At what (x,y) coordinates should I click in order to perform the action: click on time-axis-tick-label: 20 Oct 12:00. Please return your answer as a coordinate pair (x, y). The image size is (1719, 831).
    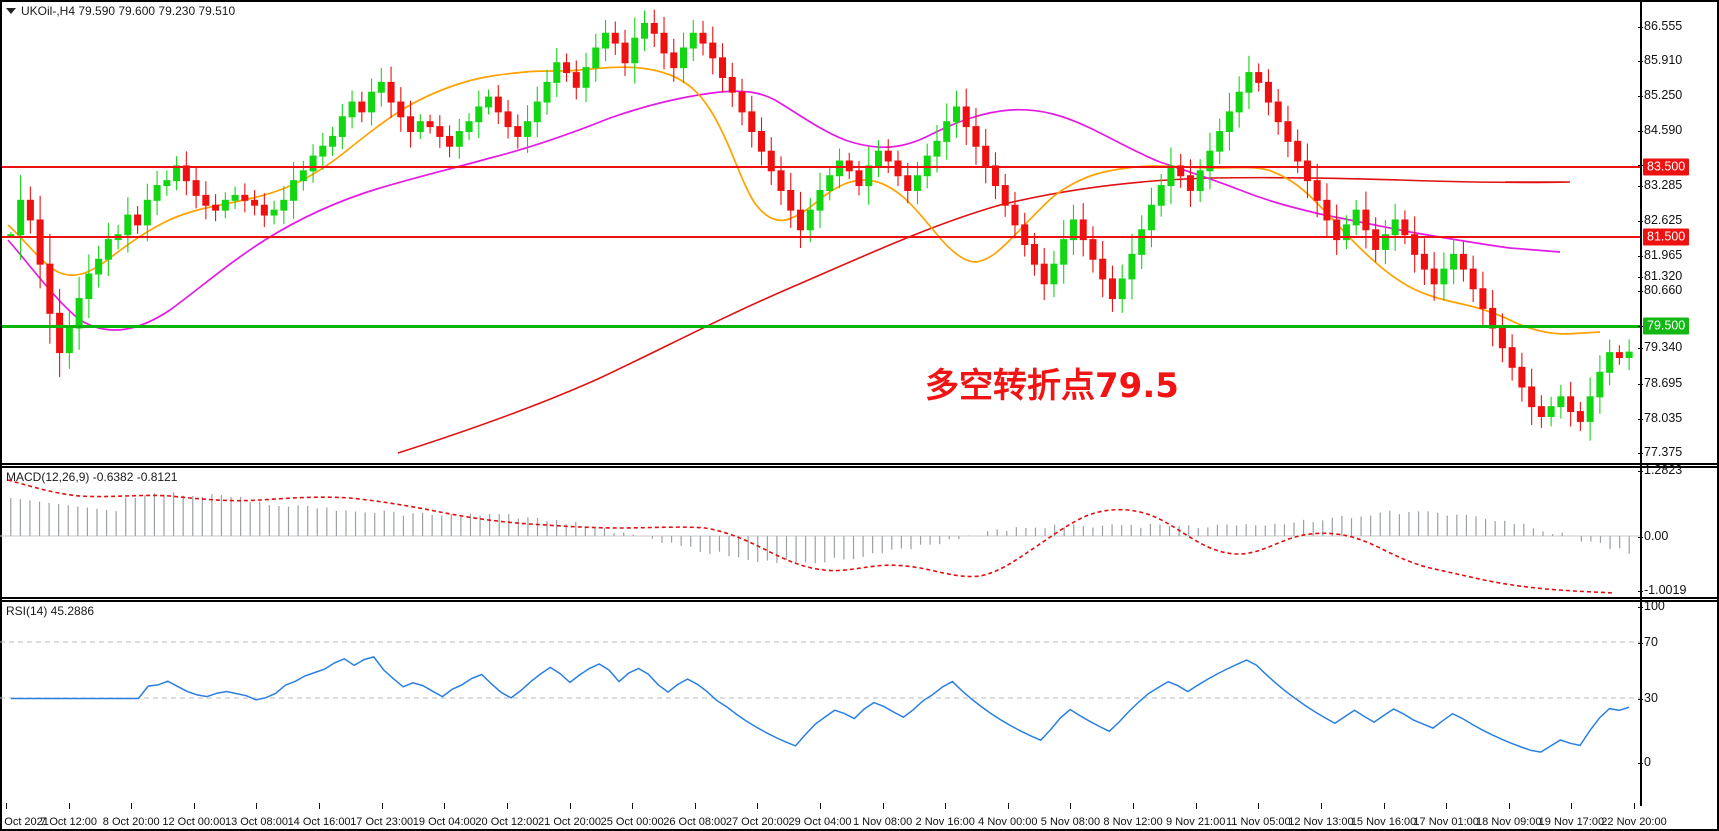
    Looking at the image, I should click on (507, 822).